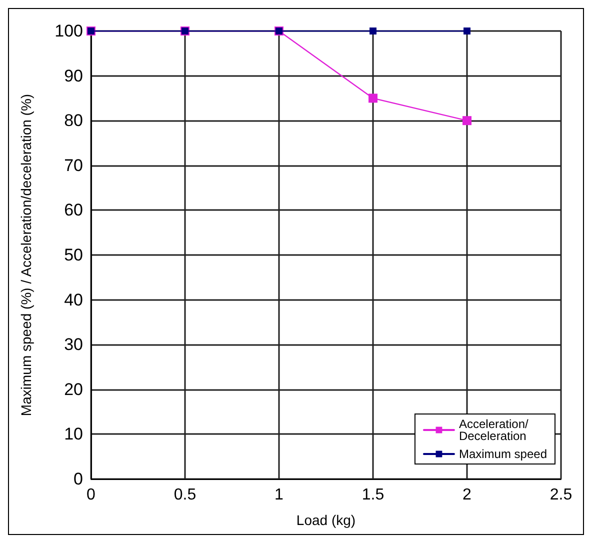  I want to click on y-tick-label: 100, so click(68, 31).